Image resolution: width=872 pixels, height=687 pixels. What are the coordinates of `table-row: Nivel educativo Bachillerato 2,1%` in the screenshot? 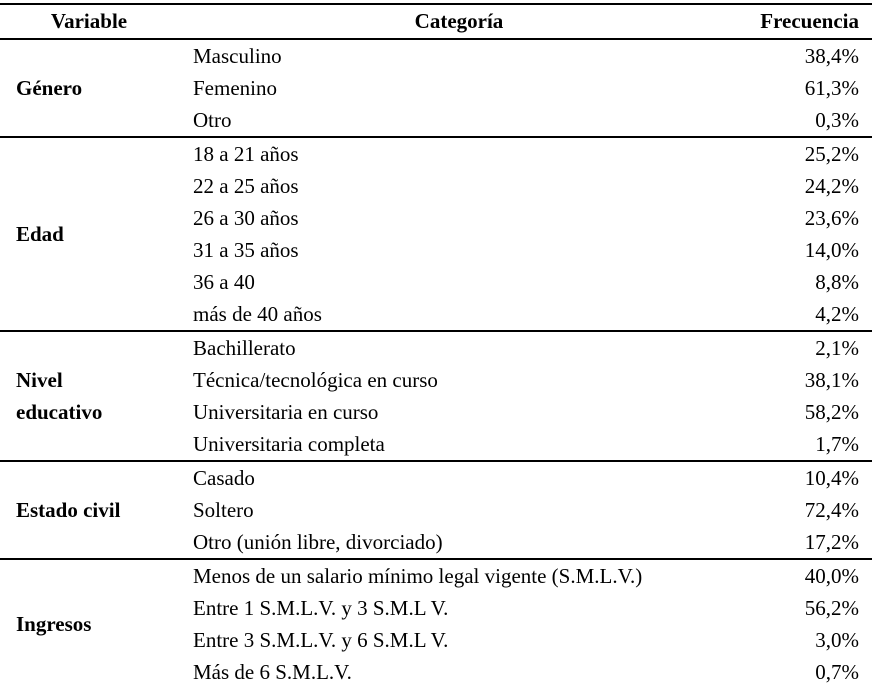 It's located at (436, 377).